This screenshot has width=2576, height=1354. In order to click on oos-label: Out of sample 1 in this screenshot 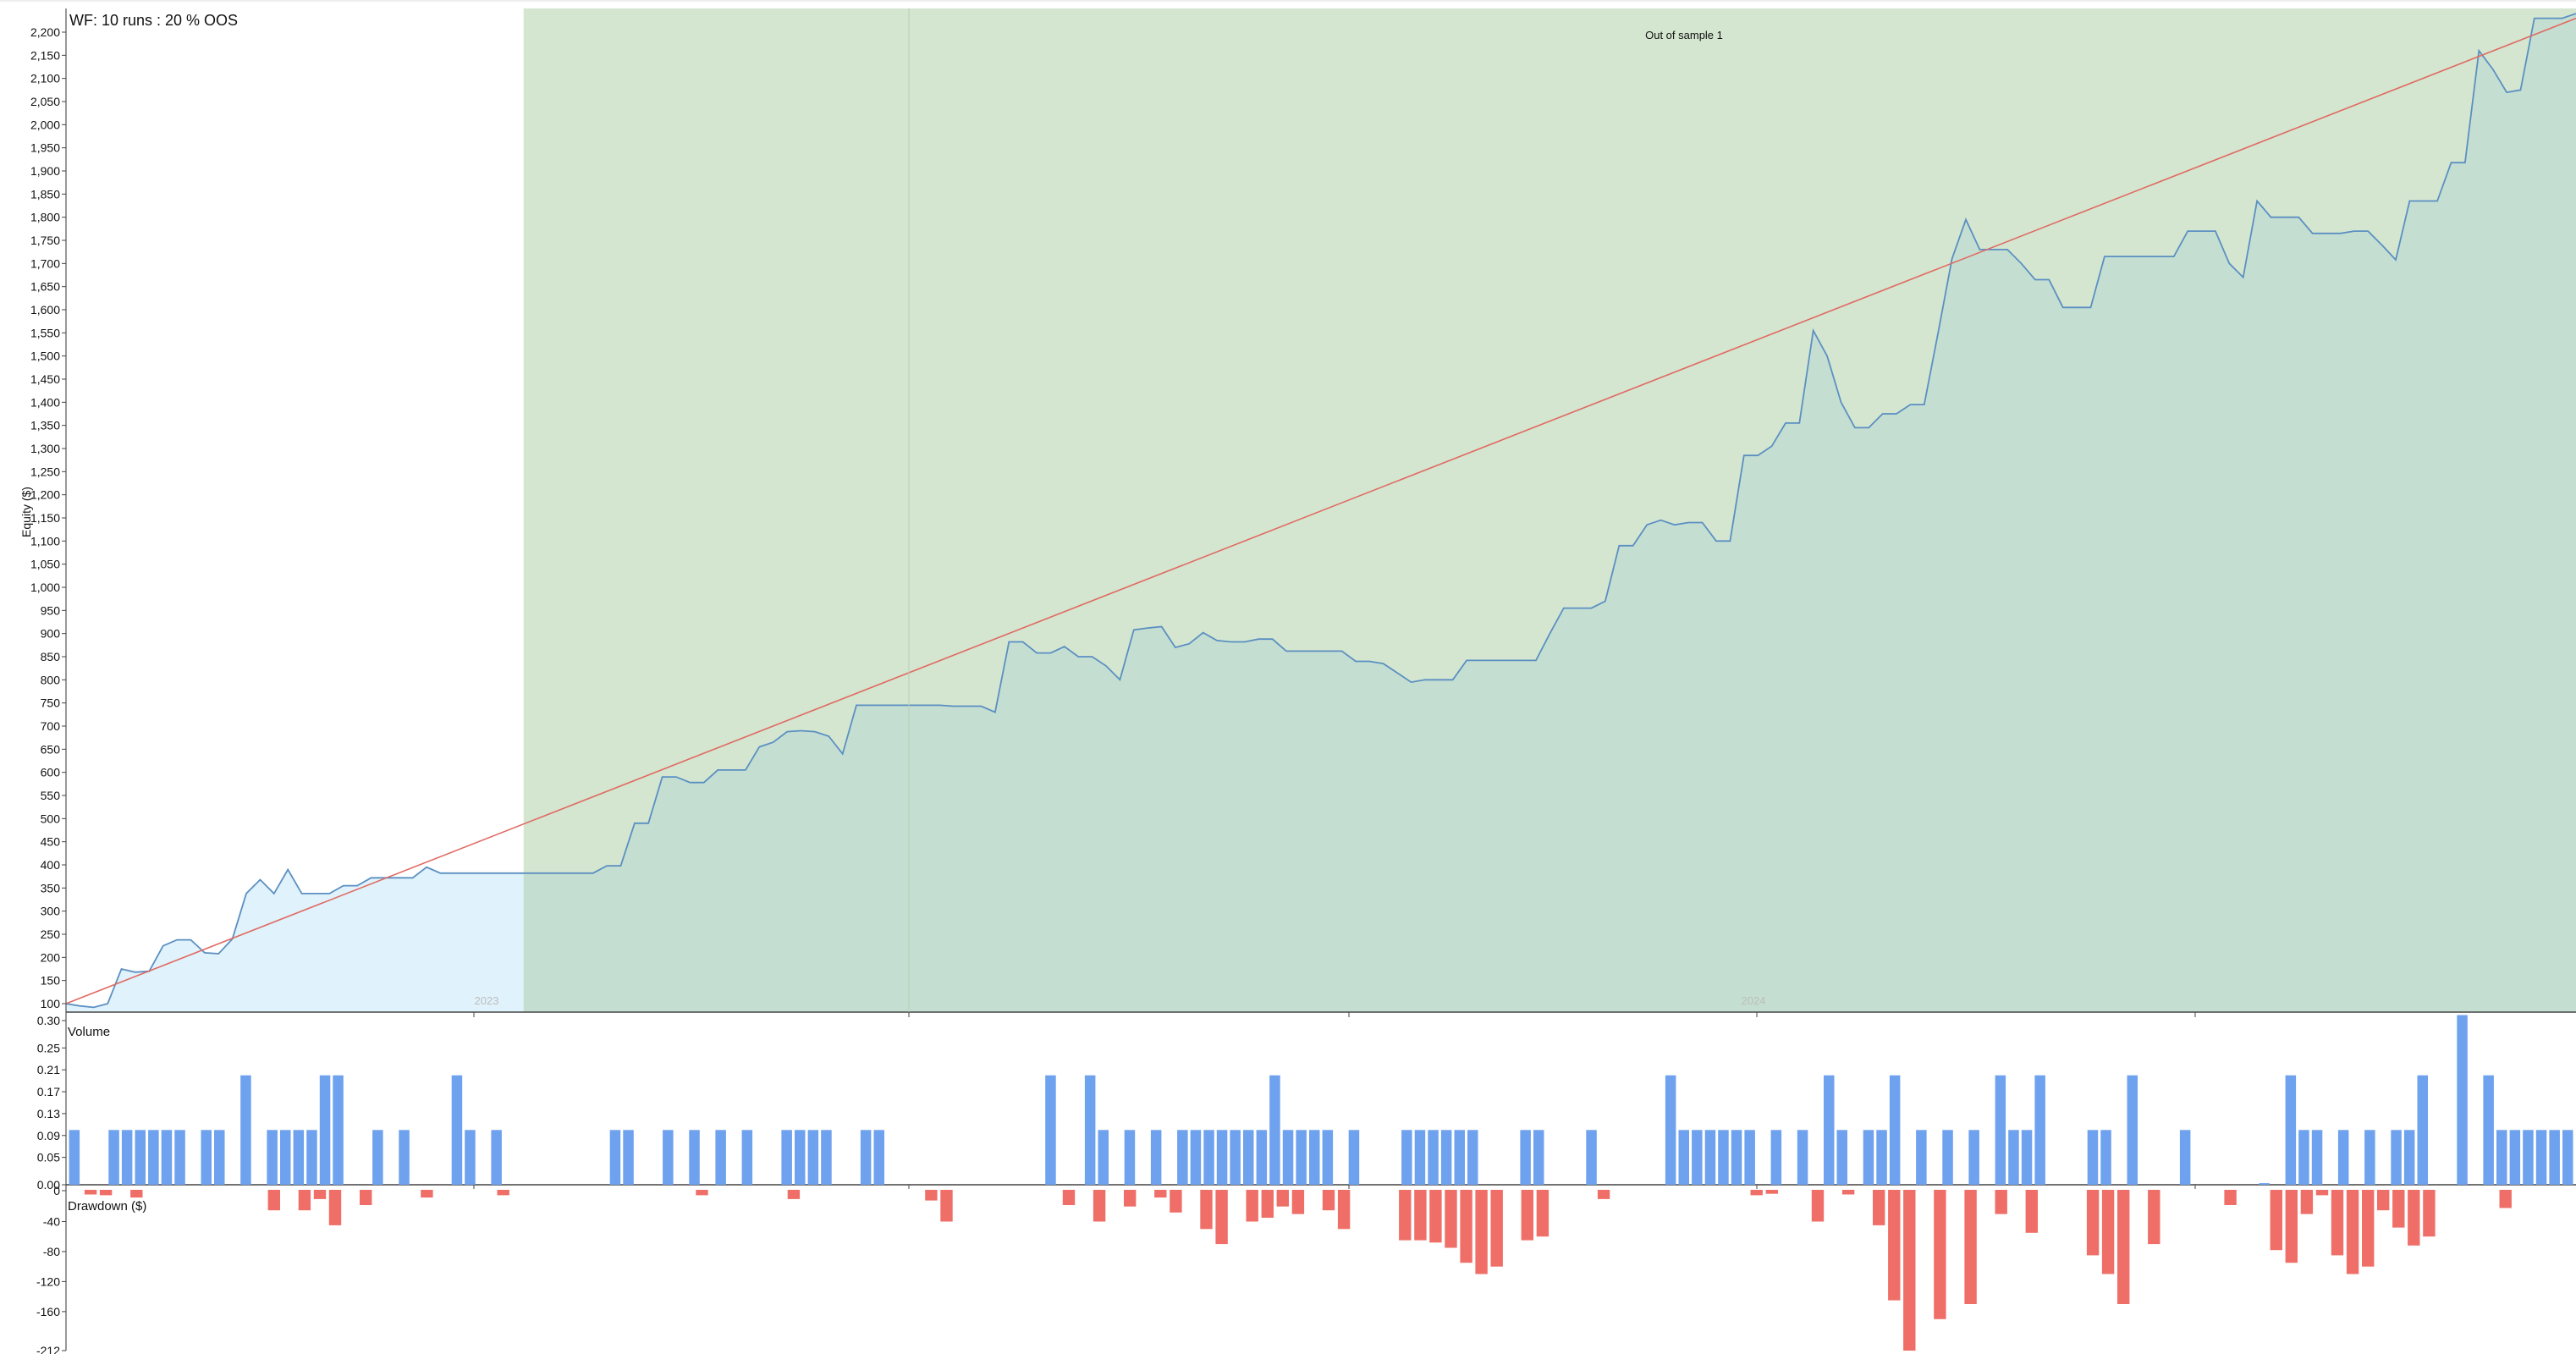, I will do `click(1684, 35)`.